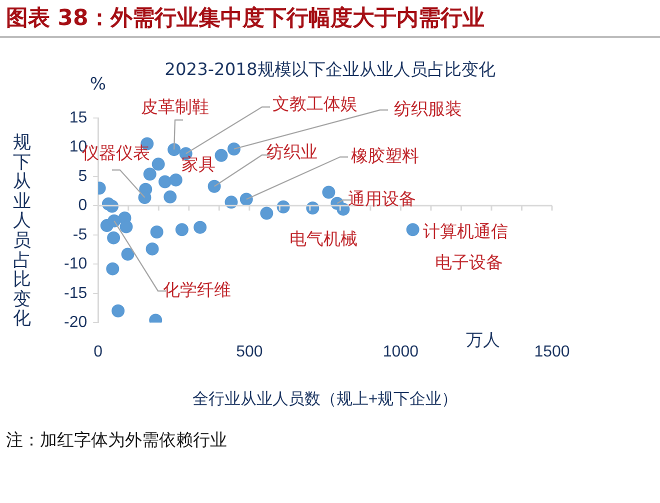 The width and height of the screenshot is (660, 503). Describe the element at coordinates (198, 164) in the screenshot. I see `annotation: 家具` at that location.